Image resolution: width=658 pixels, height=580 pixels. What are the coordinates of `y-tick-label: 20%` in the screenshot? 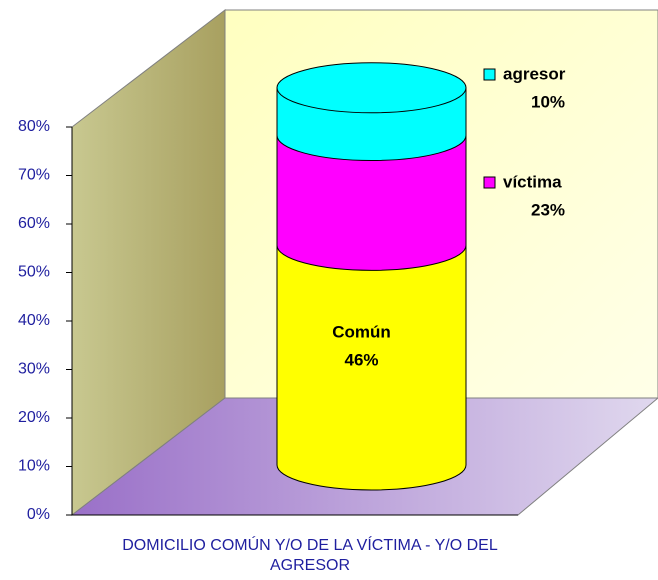 It's located at (34, 417).